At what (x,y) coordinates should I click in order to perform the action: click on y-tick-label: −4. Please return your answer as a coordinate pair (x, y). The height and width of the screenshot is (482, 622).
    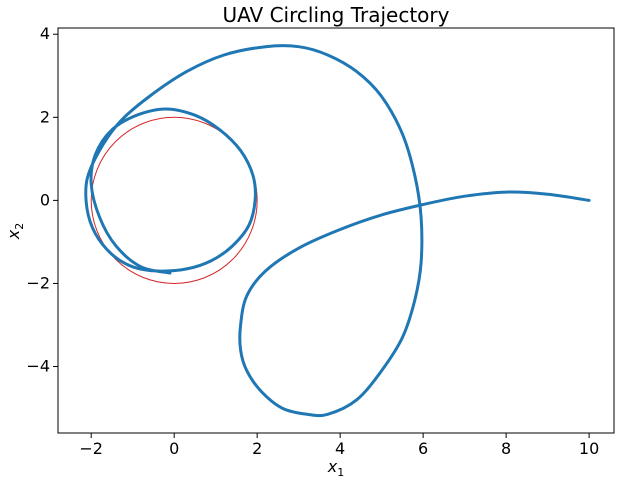
    Looking at the image, I should click on (38, 366).